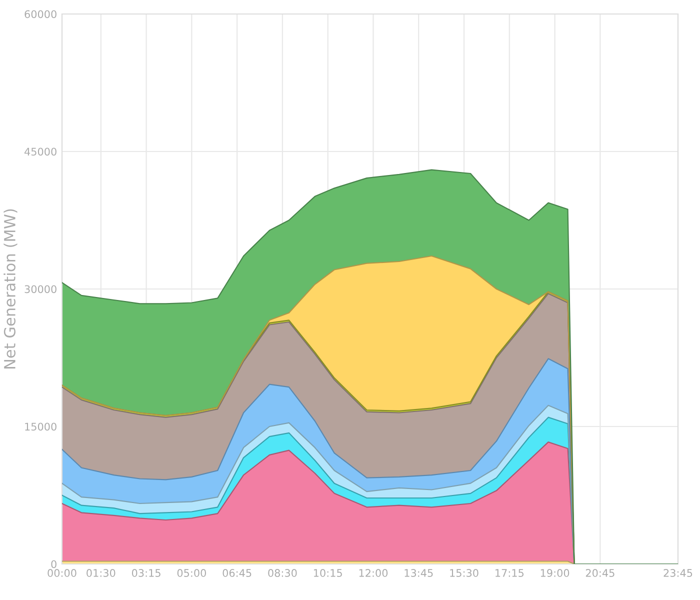  What do you see at coordinates (191, 573) in the screenshot?
I see `x-tick-label: 05:00` at bounding box center [191, 573].